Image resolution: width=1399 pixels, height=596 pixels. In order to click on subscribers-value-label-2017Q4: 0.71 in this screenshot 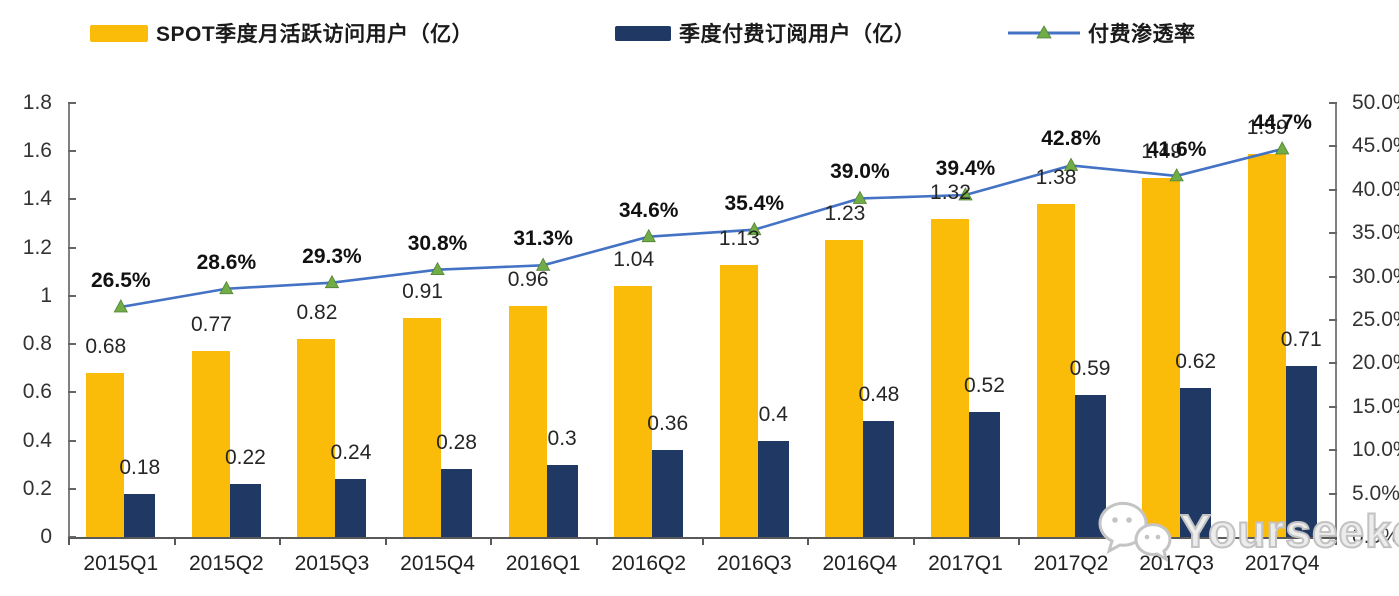, I will do `click(1301, 339)`.